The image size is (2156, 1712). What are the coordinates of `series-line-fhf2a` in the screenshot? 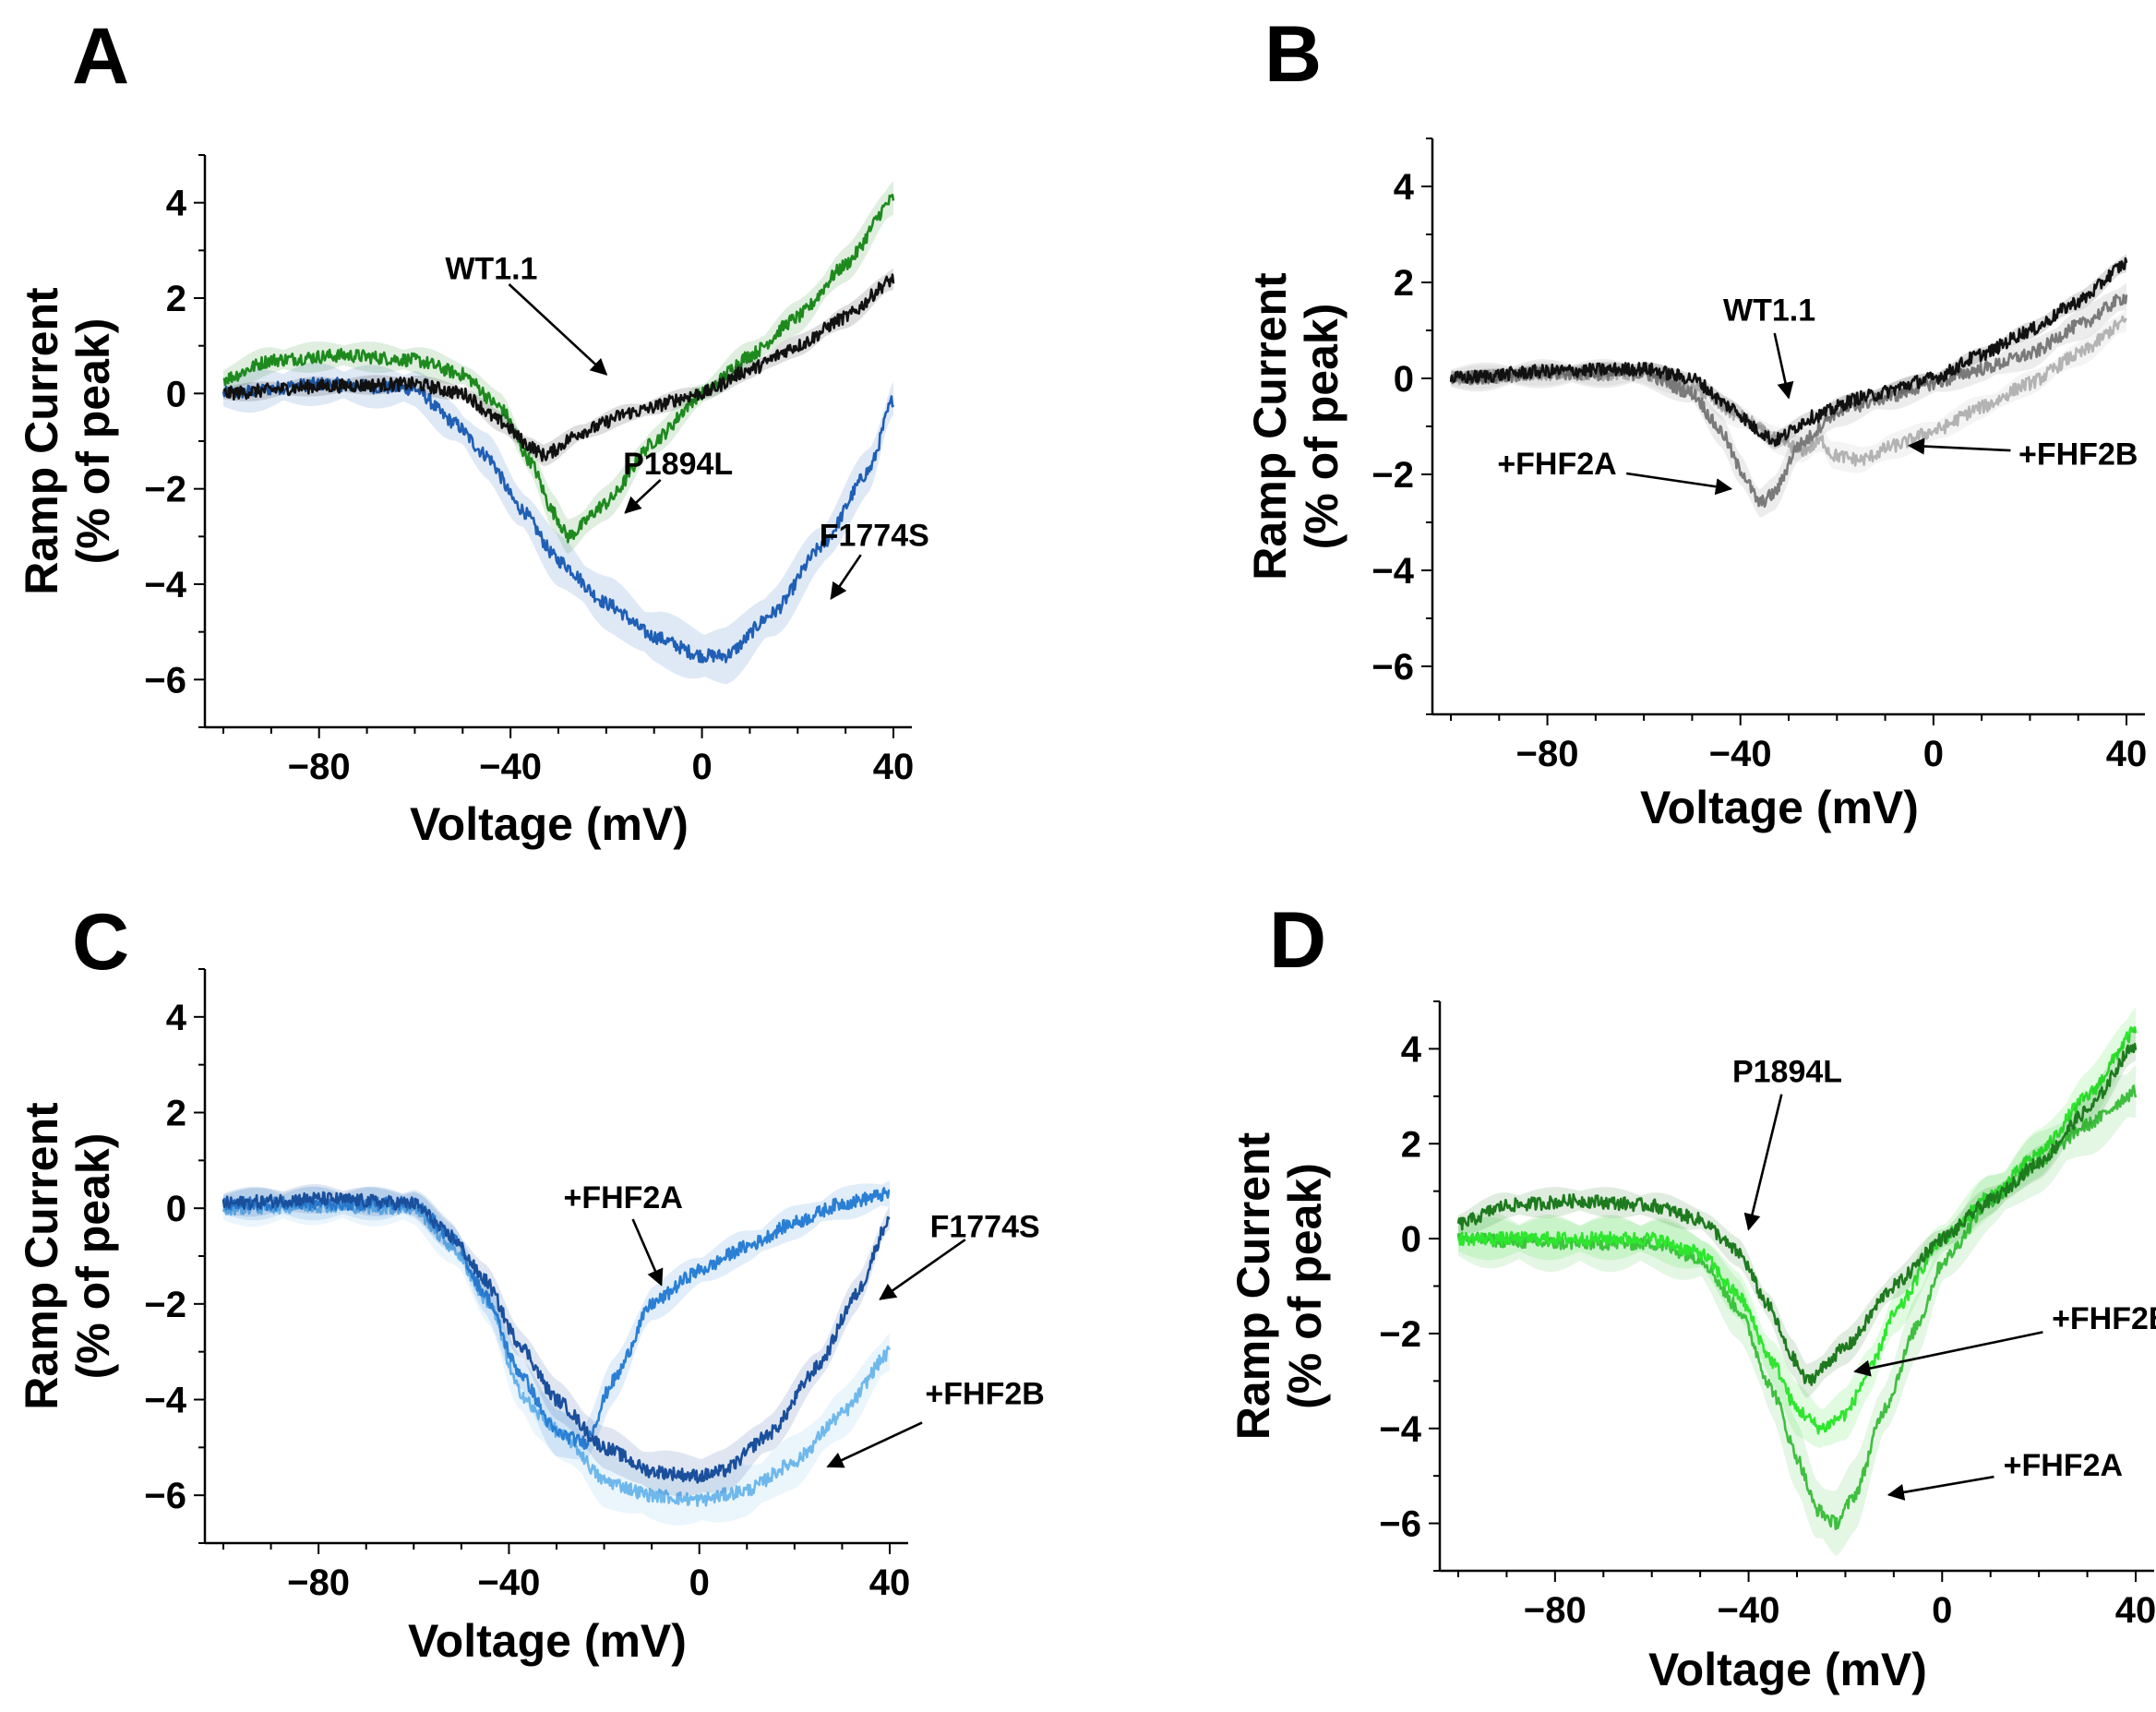 It's located at (556, 1318).